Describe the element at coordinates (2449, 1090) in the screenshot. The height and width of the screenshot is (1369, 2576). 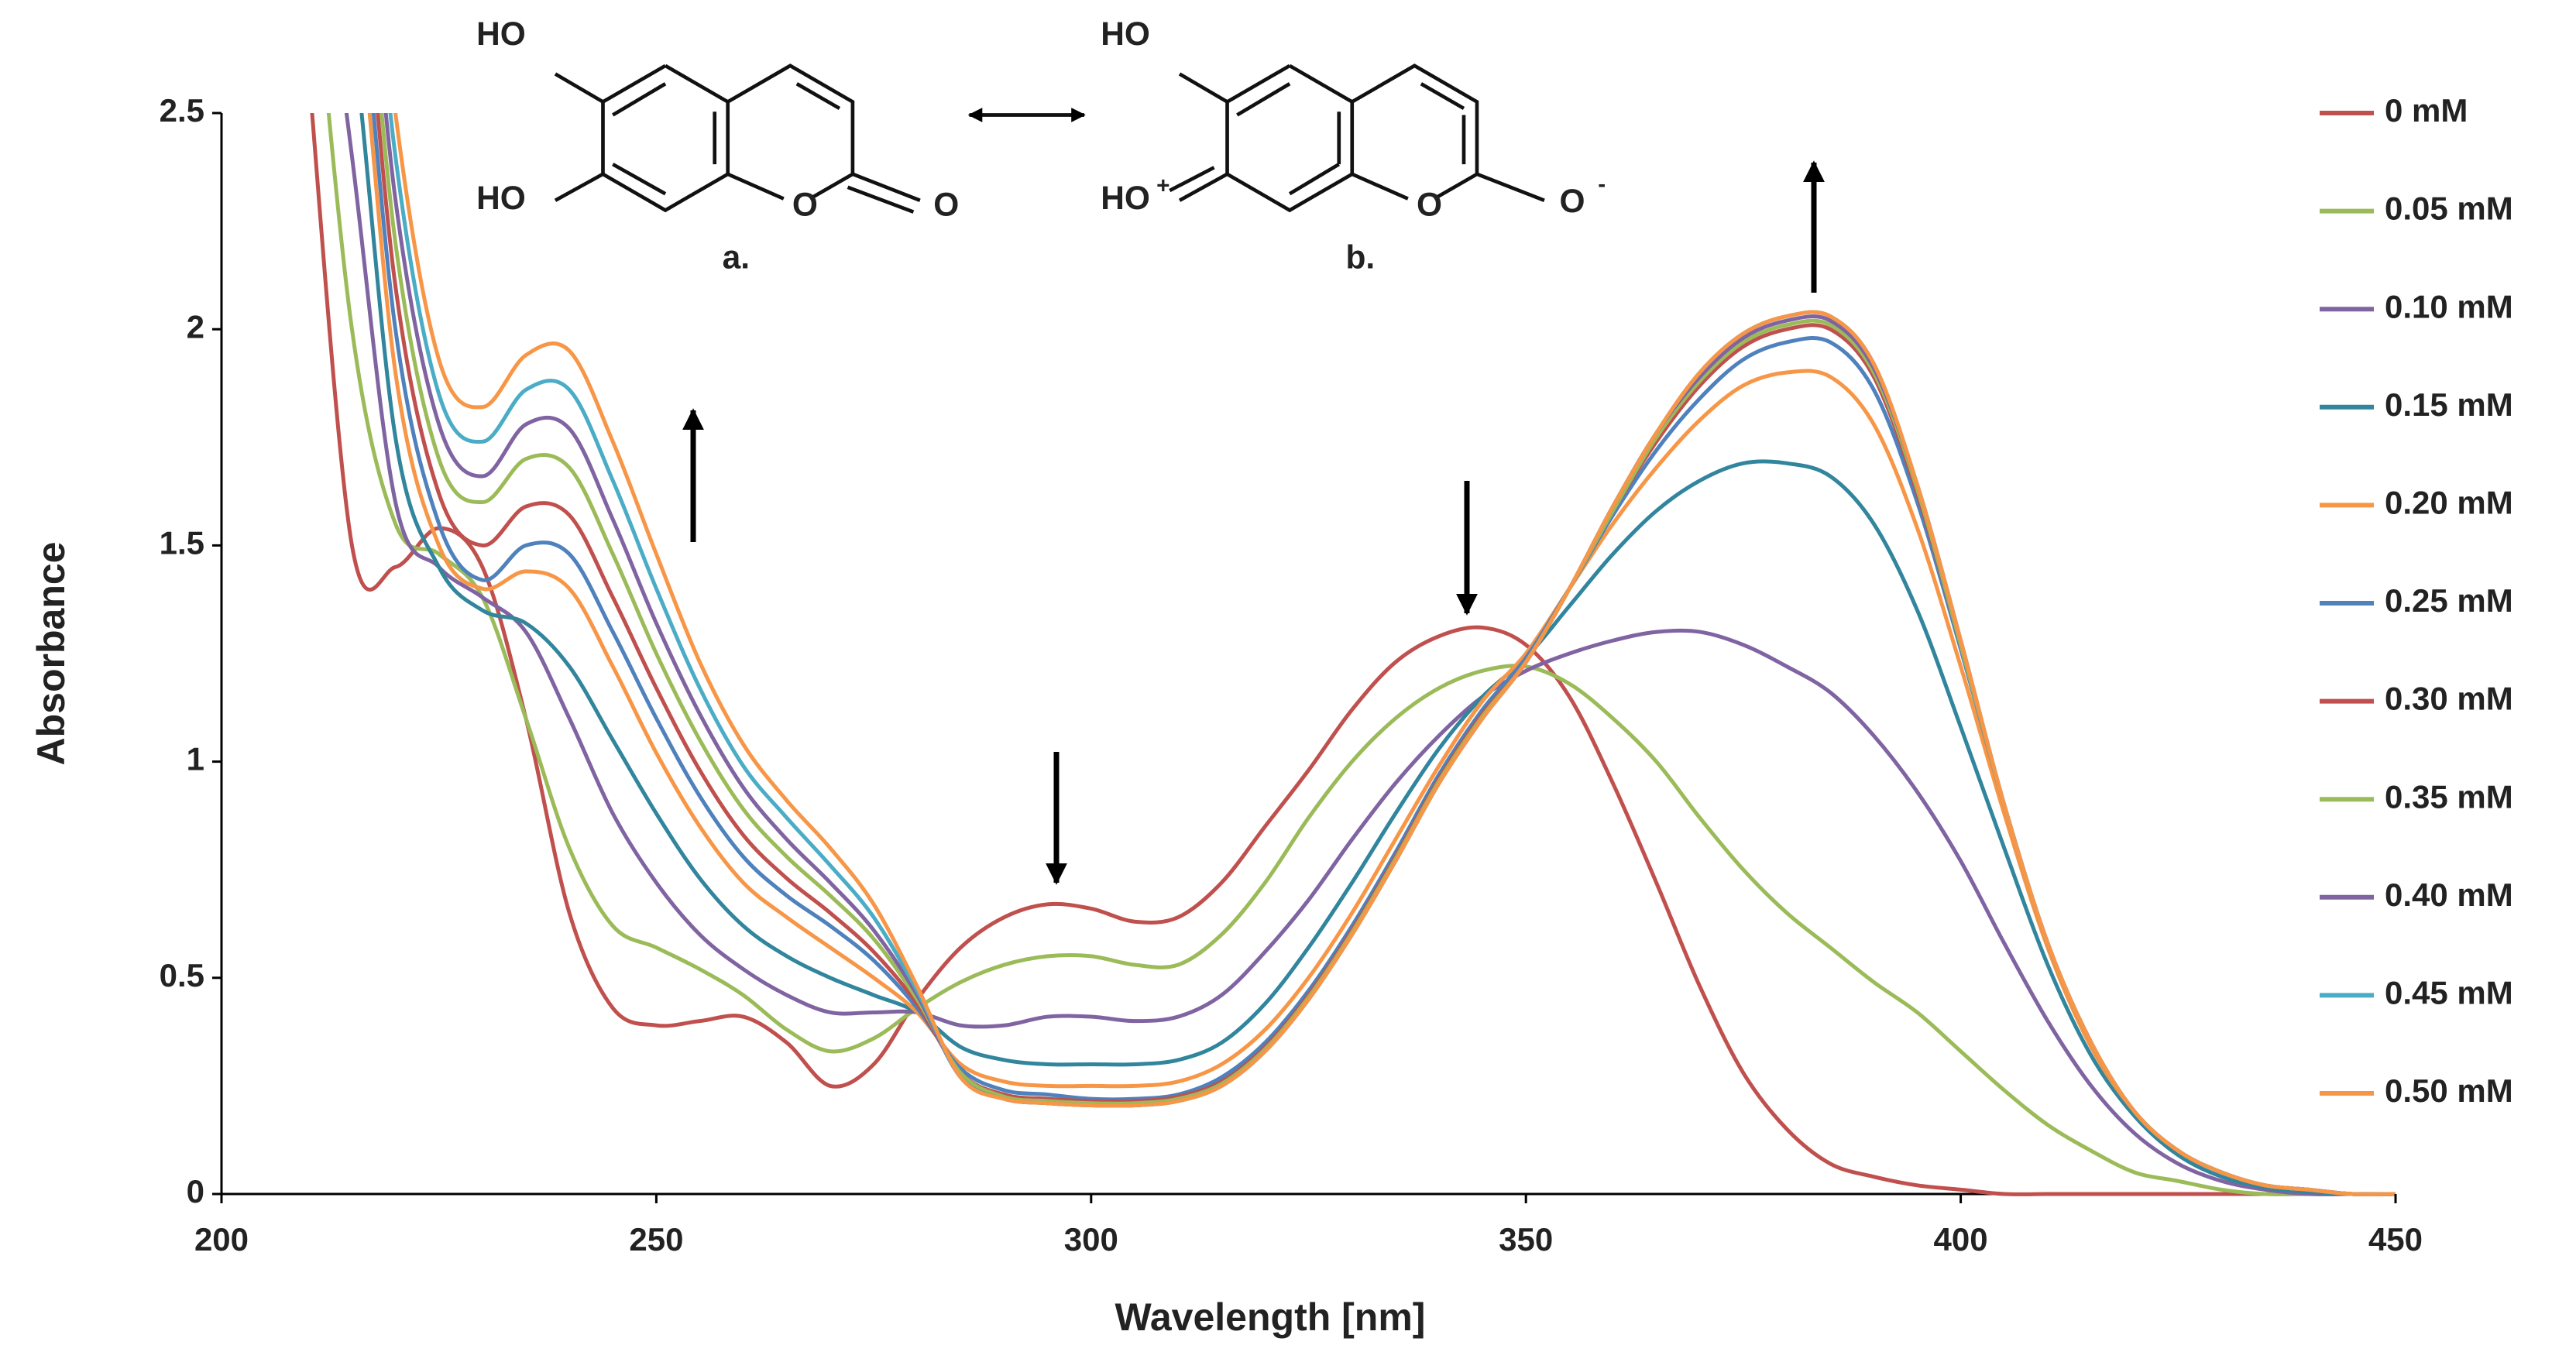
I see `legend-label: 0.50 mM` at that location.